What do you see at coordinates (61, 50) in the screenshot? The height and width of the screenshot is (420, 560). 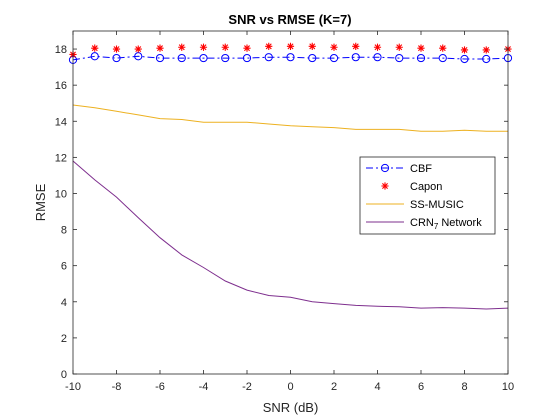 I see `y-tick-label-9: 18` at bounding box center [61, 50].